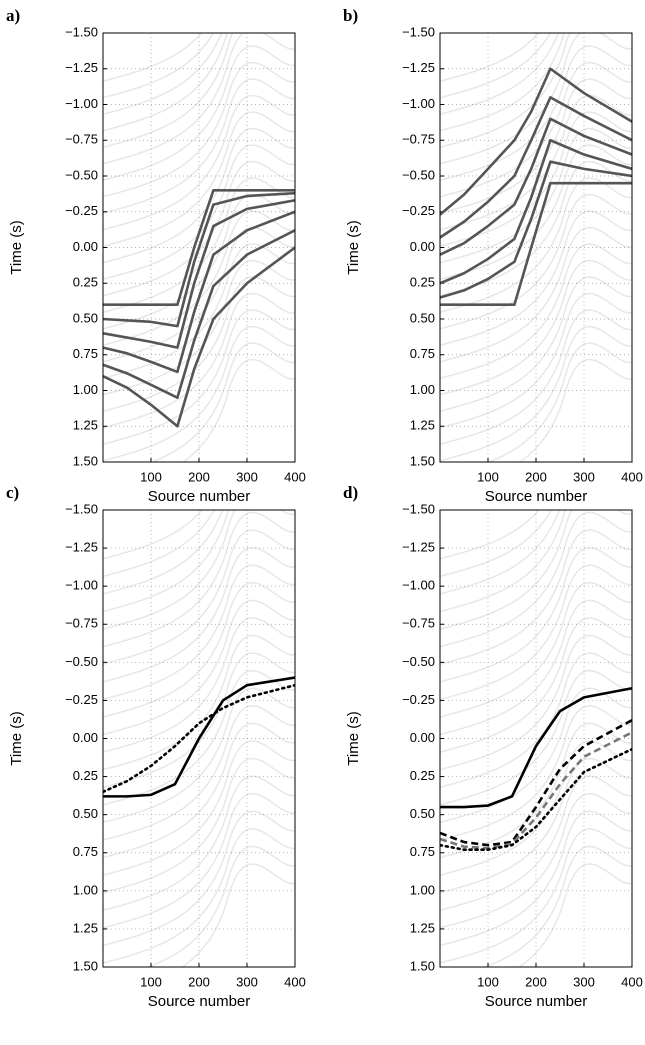  Describe the element at coordinates (350, 15) in the screenshot. I see `panel-label: b)` at that location.